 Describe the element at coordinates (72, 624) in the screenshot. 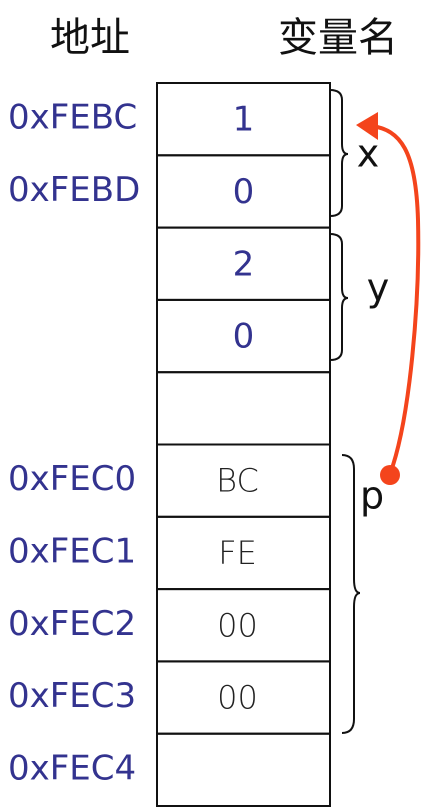

I see `address-label: 0xFEC2` at that location.